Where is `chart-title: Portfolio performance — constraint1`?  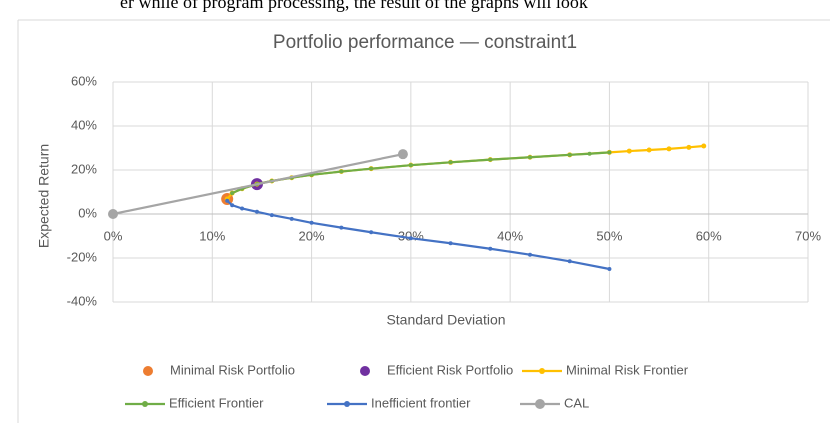
chart-title: Portfolio performance — constraint1 is located at coordinates (425, 42).